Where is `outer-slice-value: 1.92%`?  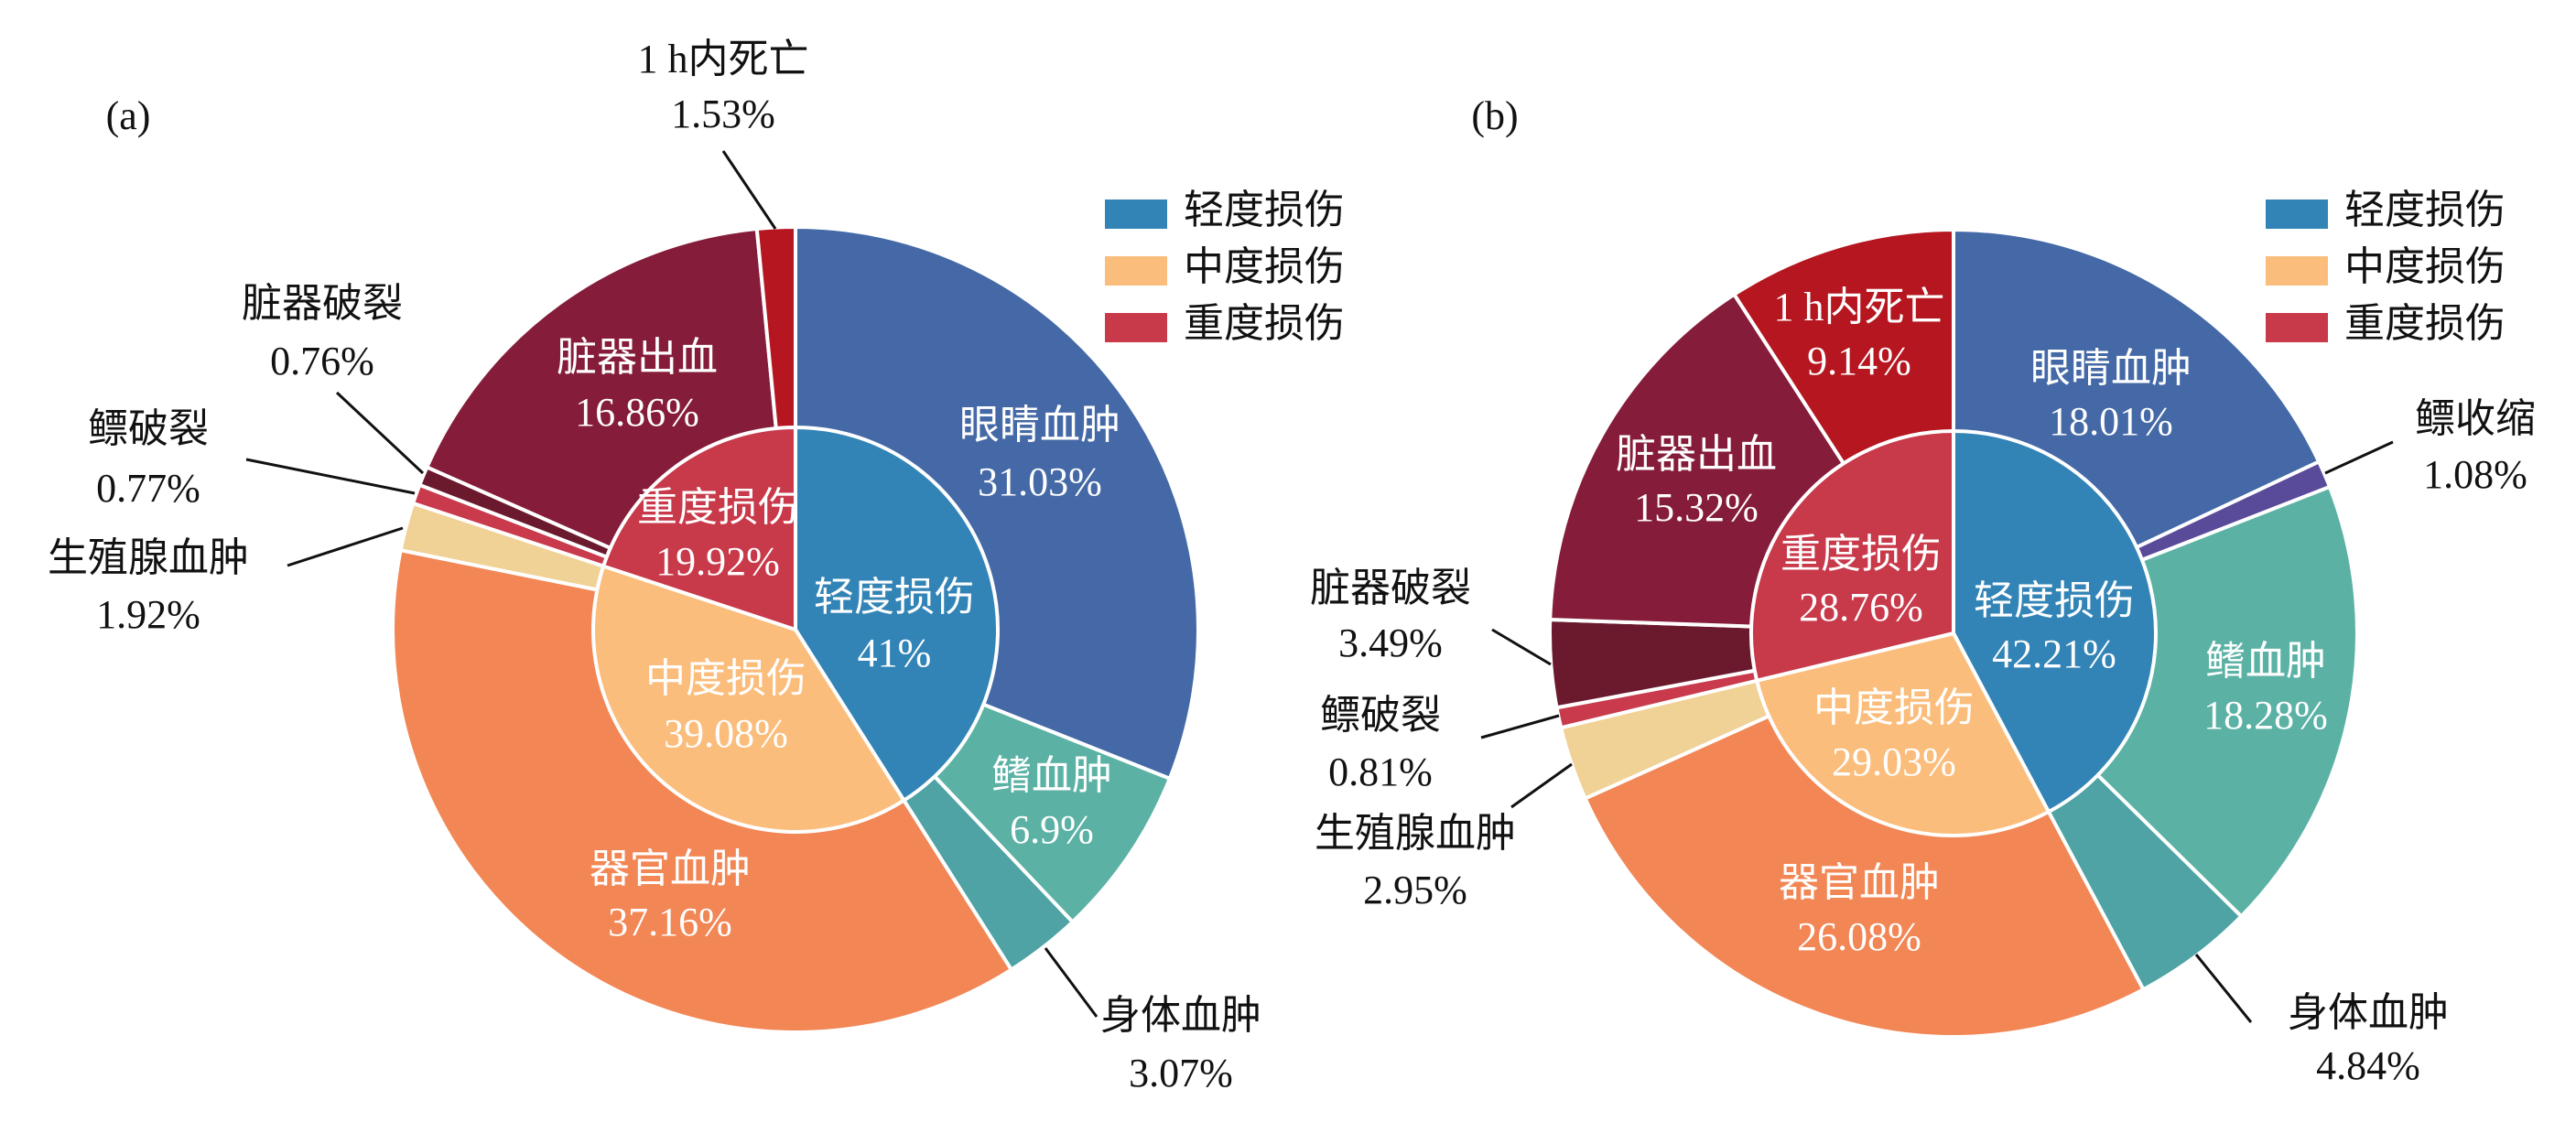
outer-slice-value: 1.92% is located at coordinates (148, 614).